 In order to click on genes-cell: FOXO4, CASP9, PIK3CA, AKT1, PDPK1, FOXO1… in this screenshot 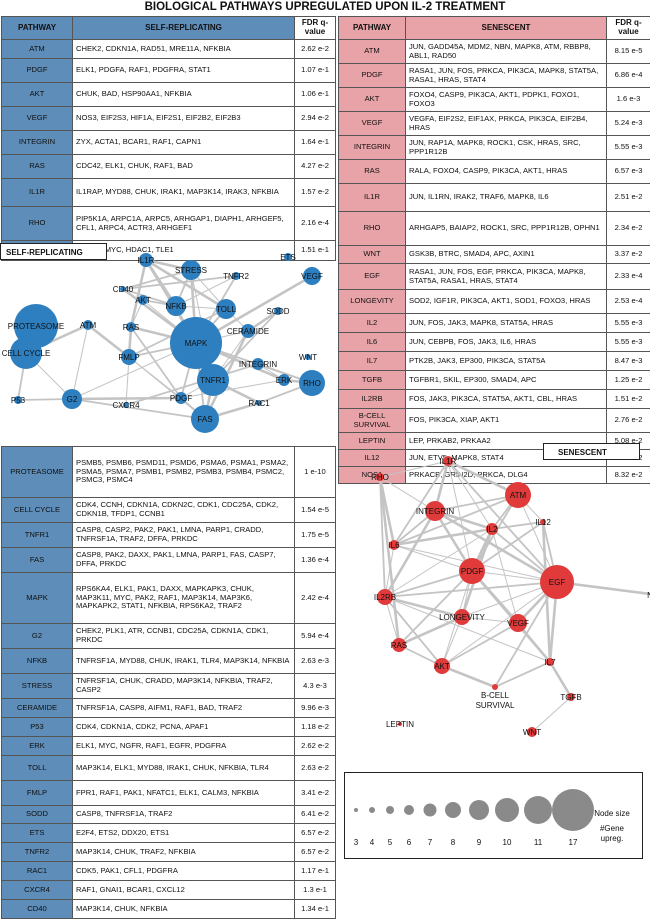, I will do `click(506, 100)`.